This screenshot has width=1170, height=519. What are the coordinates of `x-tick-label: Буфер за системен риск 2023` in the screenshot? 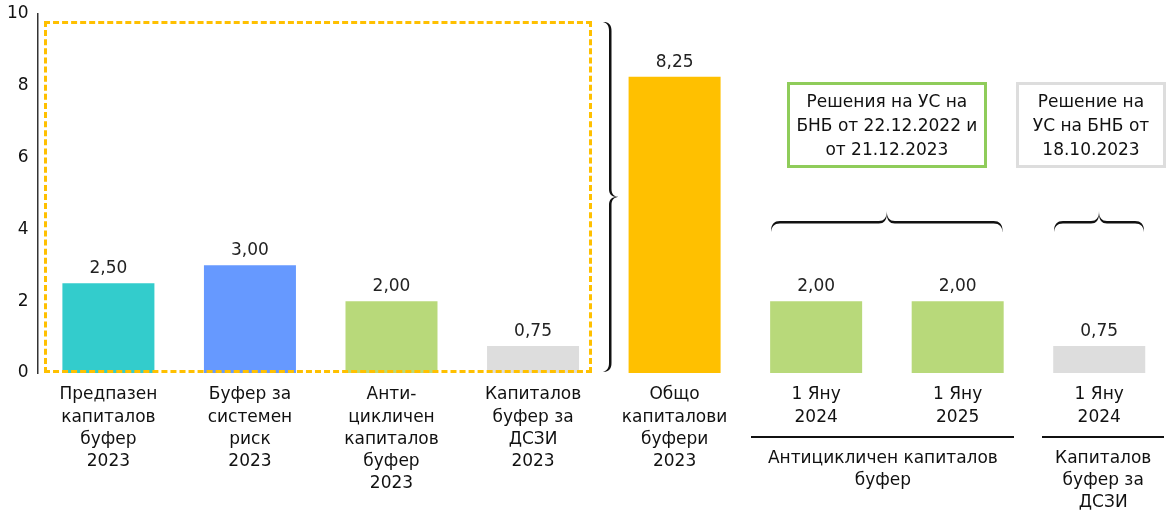 It's located at (250, 426).